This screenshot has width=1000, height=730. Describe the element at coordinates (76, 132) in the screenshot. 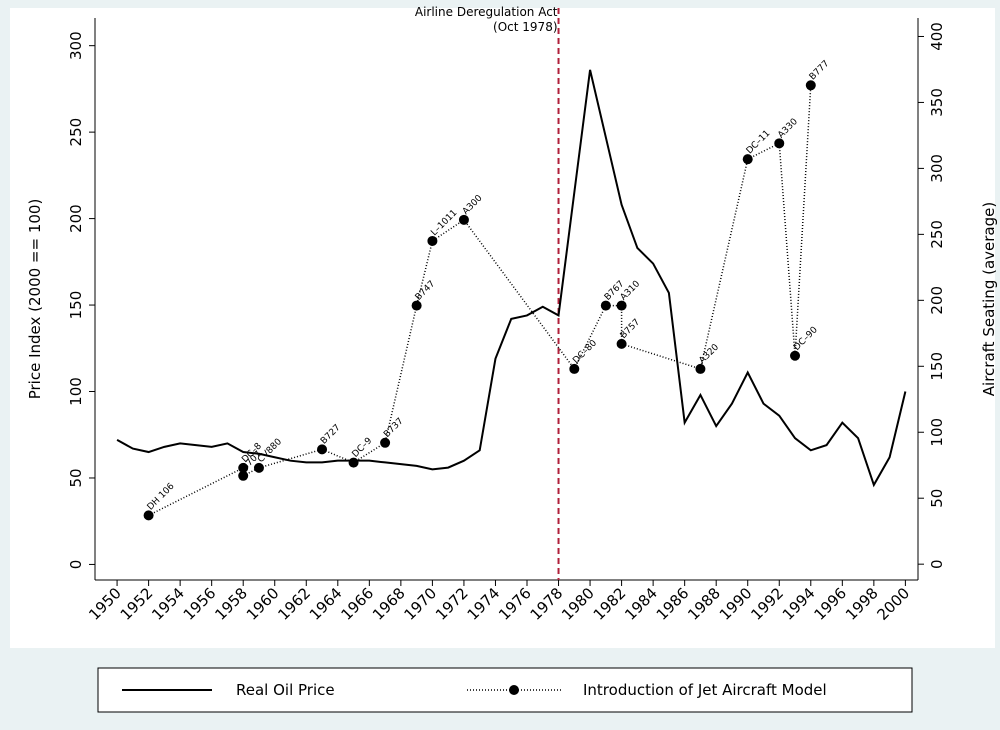

I see `y-tick-label: 250` at that location.